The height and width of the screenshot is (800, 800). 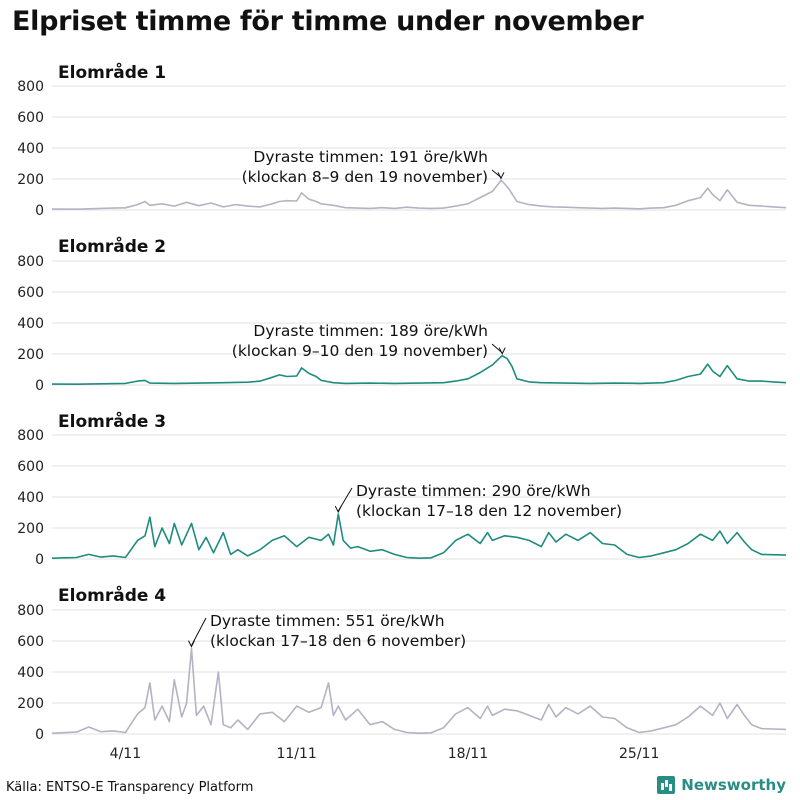 I want to click on panel-title: Elområde 4, so click(x=112, y=595).